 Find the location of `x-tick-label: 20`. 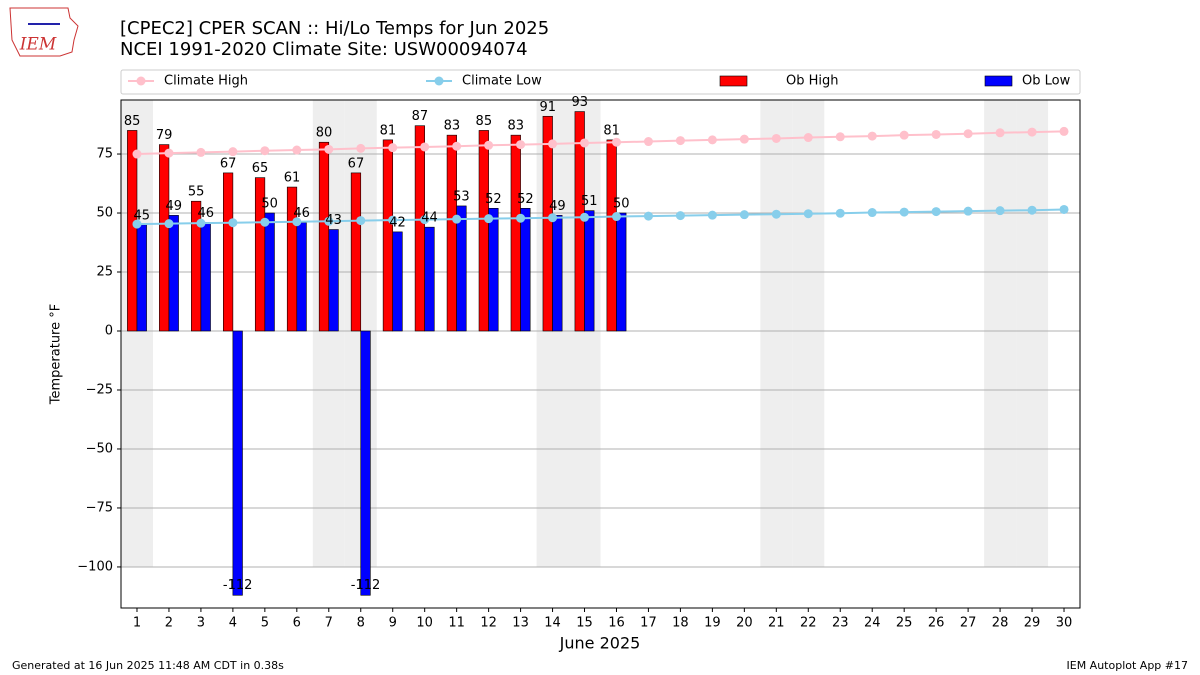

x-tick-label: 20 is located at coordinates (744, 623).